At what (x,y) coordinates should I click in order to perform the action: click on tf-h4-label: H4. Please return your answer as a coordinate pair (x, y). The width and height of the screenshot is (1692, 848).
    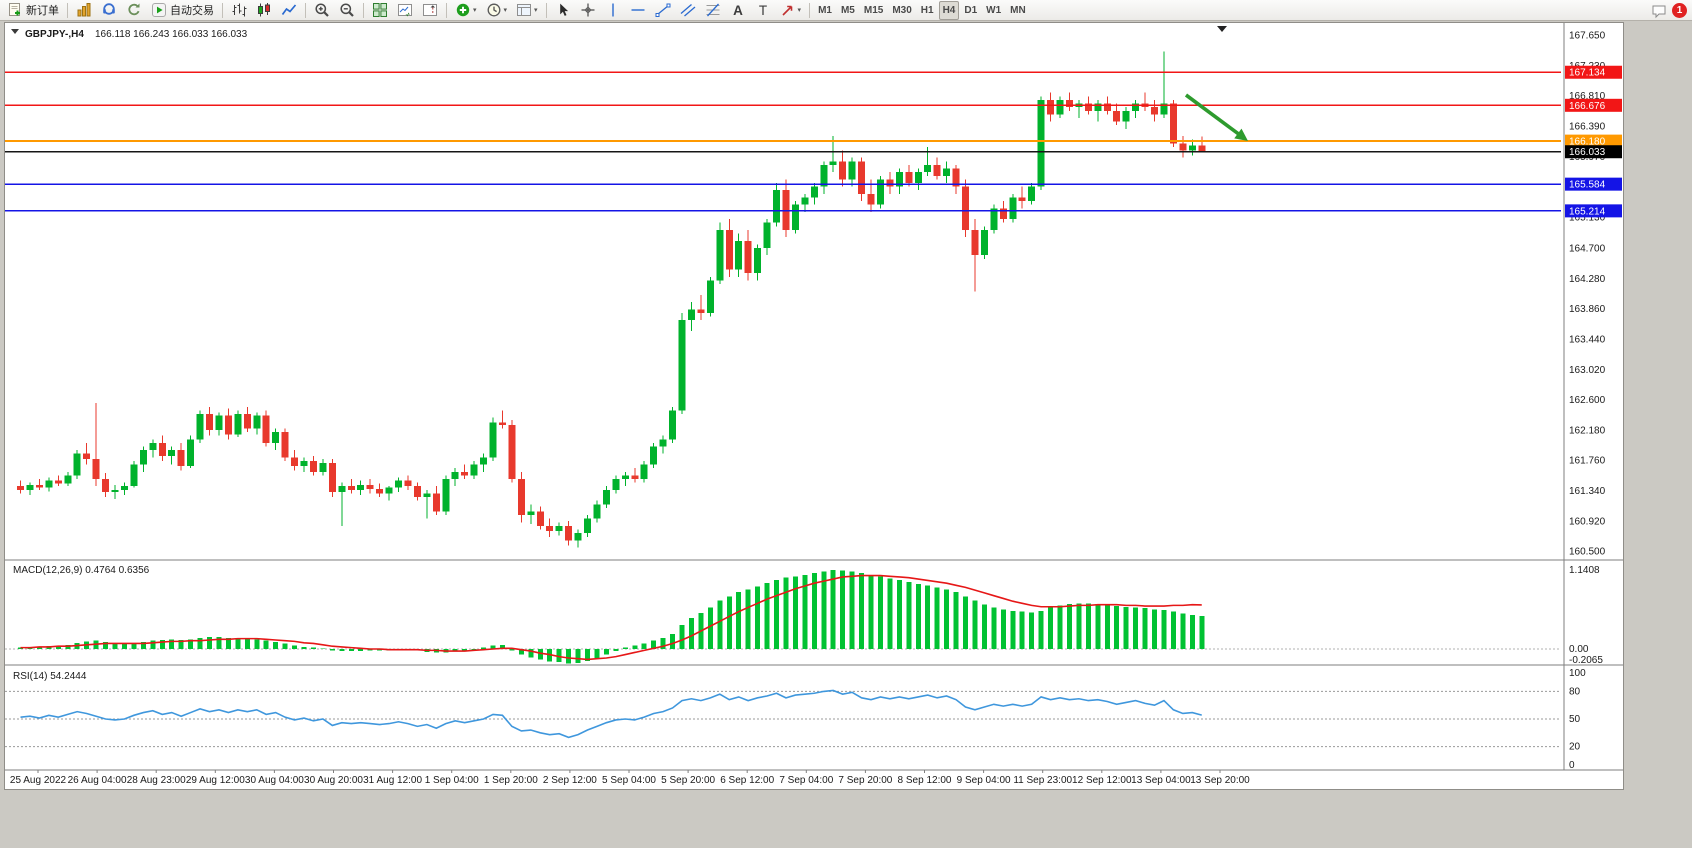
    Looking at the image, I should click on (949, 10).